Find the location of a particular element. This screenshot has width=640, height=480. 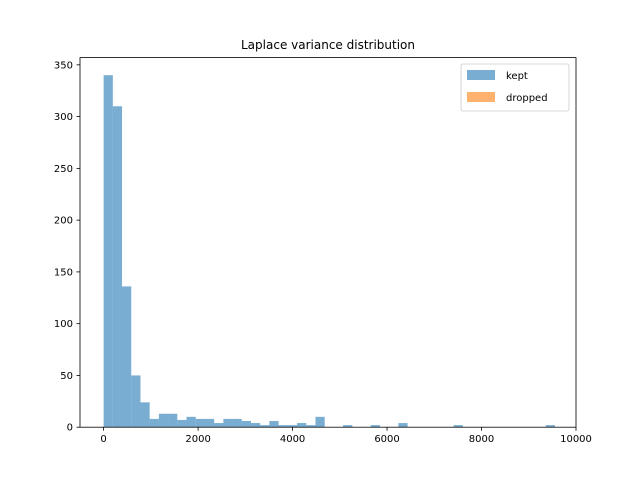

y-tick-label-0: 0 is located at coordinates (70, 428).